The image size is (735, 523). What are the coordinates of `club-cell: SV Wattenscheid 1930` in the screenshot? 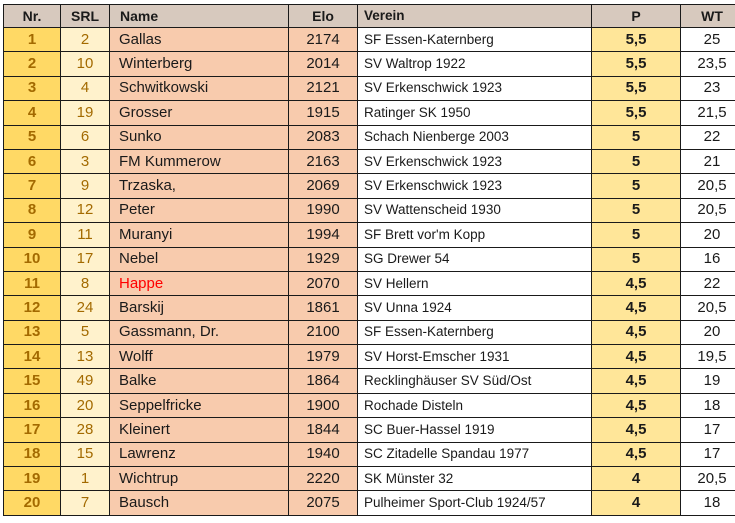 It's located at (474, 210).